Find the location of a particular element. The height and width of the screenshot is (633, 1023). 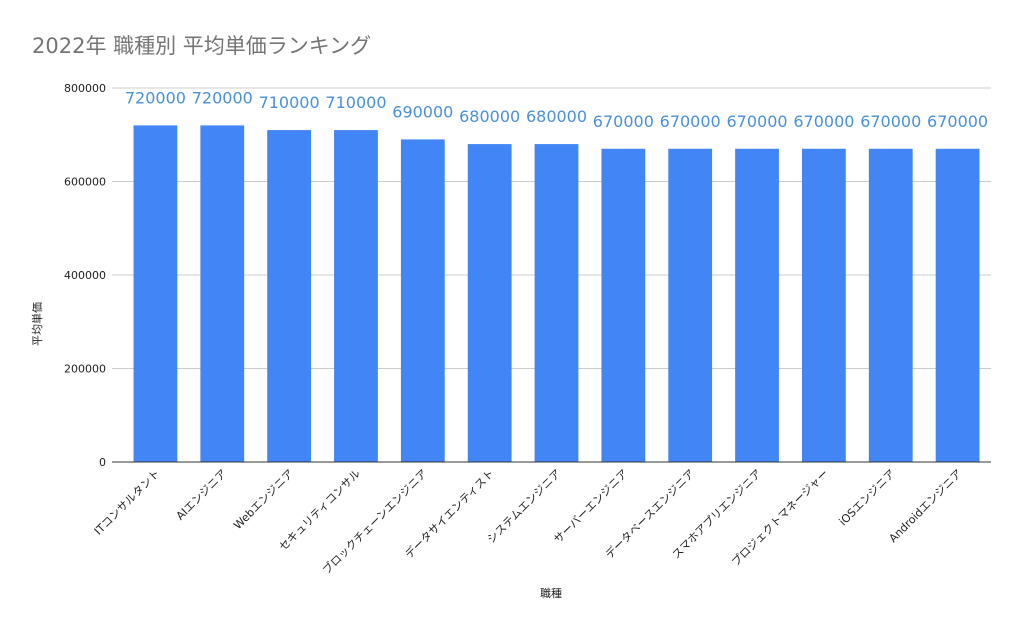

x-axis-title: 職種 is located at coordinates (551, 593).